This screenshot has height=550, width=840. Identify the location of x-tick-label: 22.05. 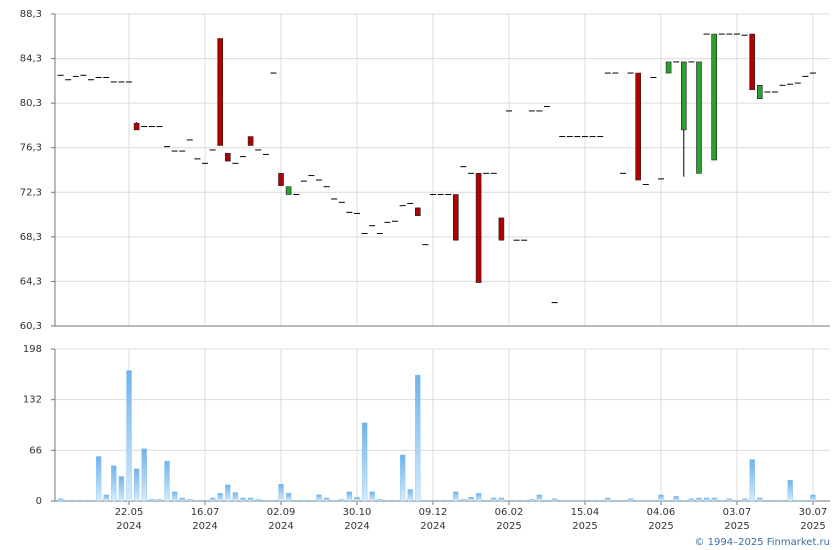
(129, 512).